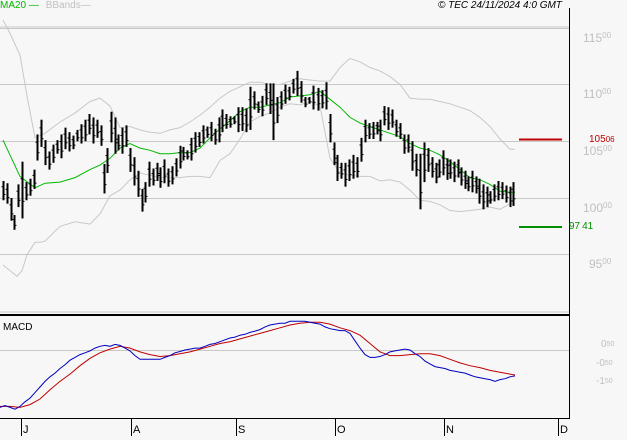  I want to click on month-label-a: A, so click(137, 430).